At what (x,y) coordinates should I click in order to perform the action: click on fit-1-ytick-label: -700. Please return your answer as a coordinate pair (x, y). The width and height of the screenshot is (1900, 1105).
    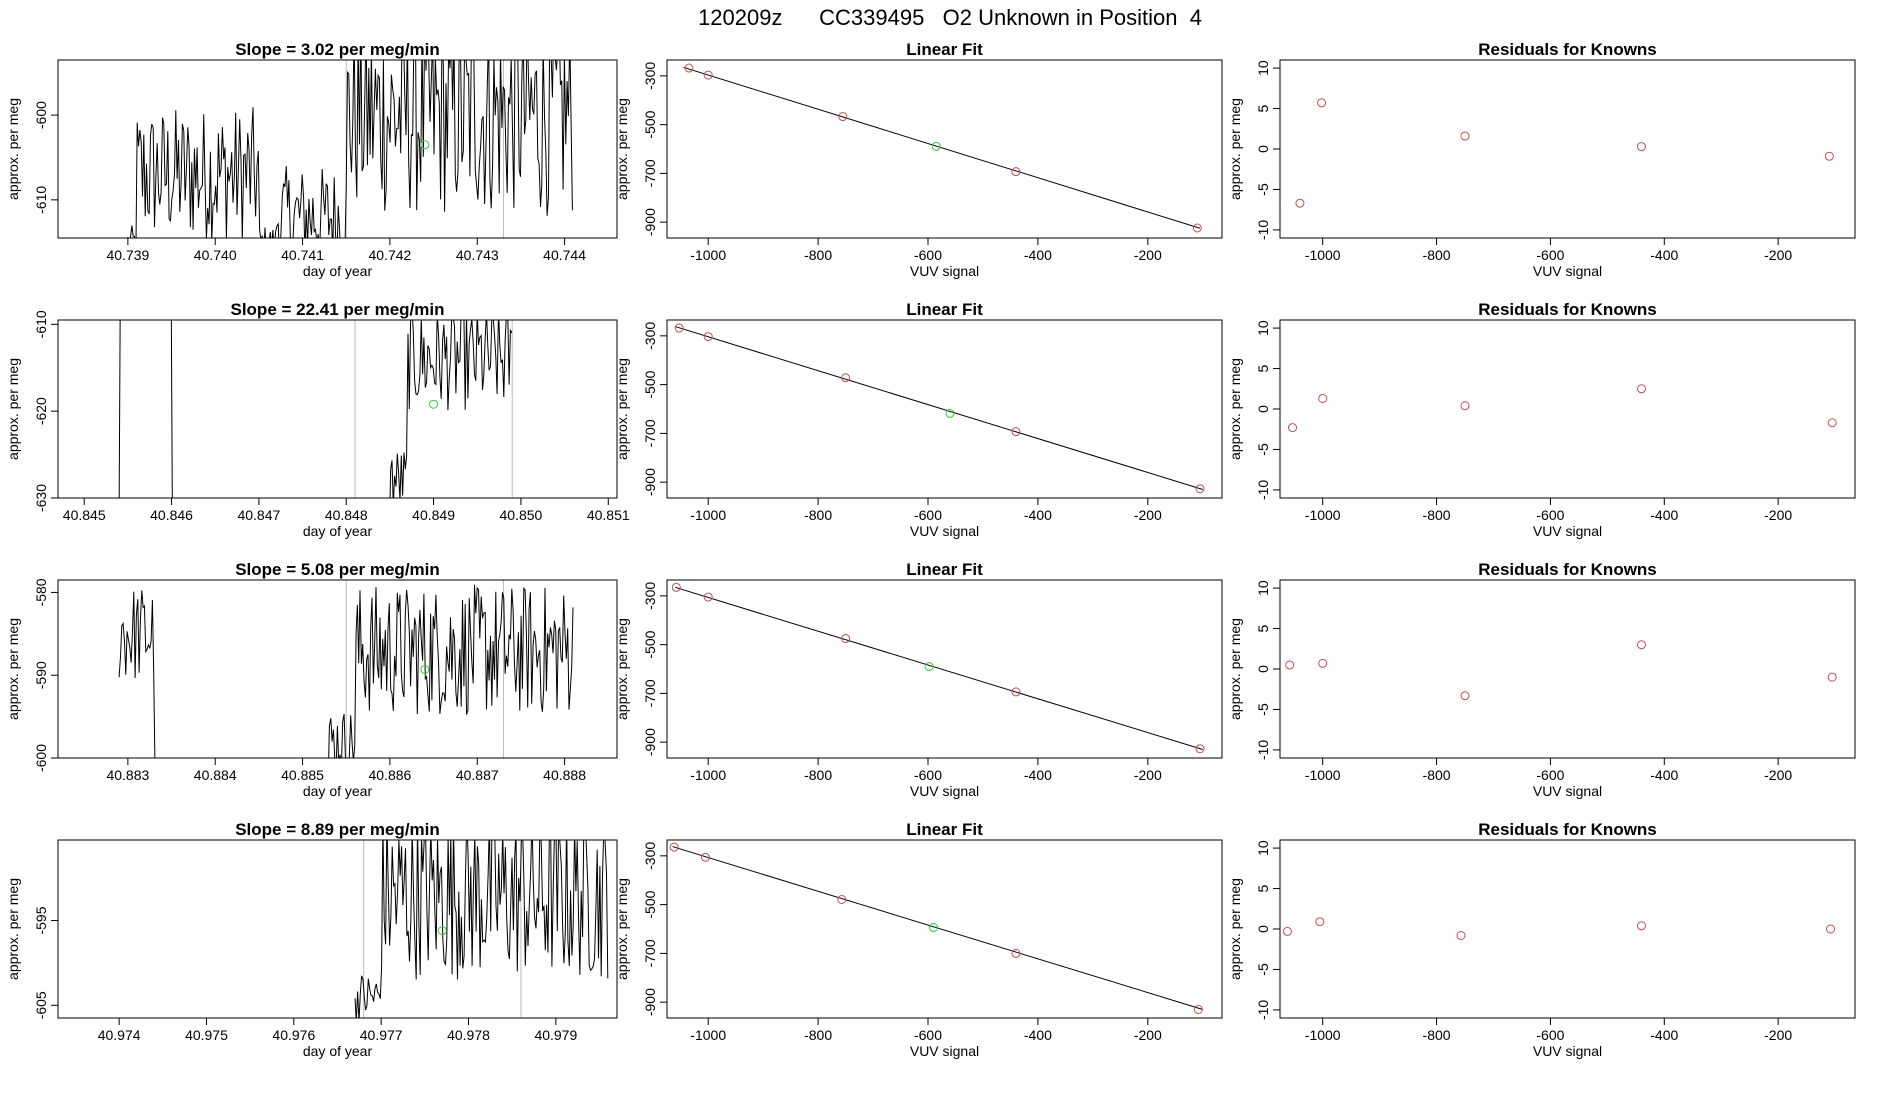
    Looking at the image, I should click on (650, 173).